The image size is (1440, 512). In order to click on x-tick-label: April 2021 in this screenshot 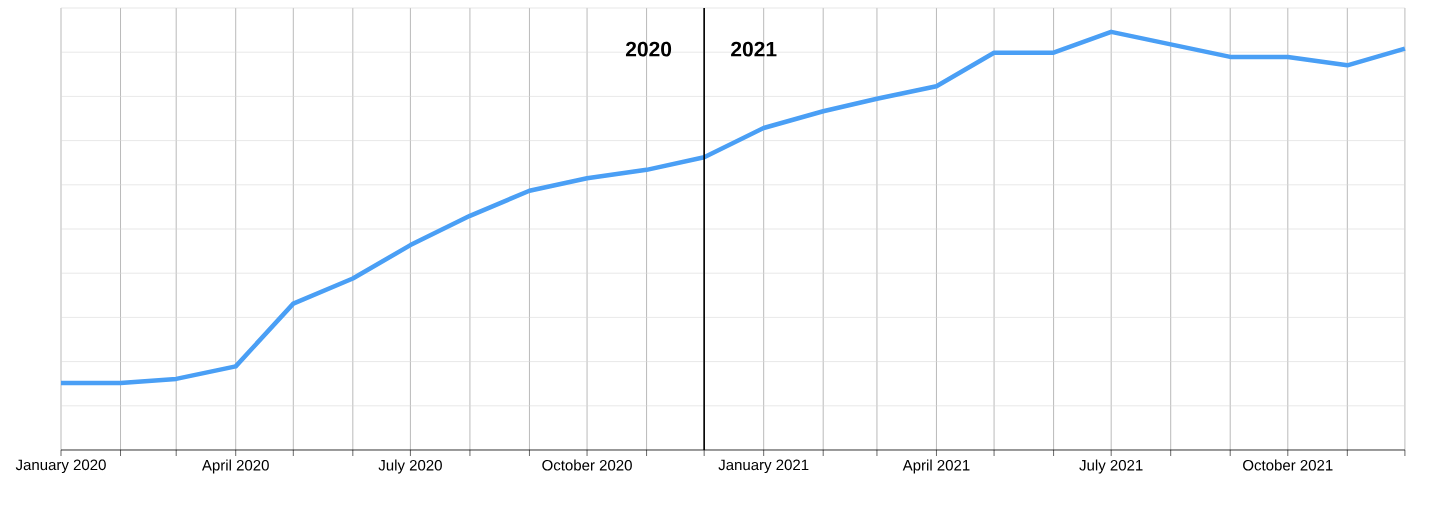, I will do `click(936, 466)`.